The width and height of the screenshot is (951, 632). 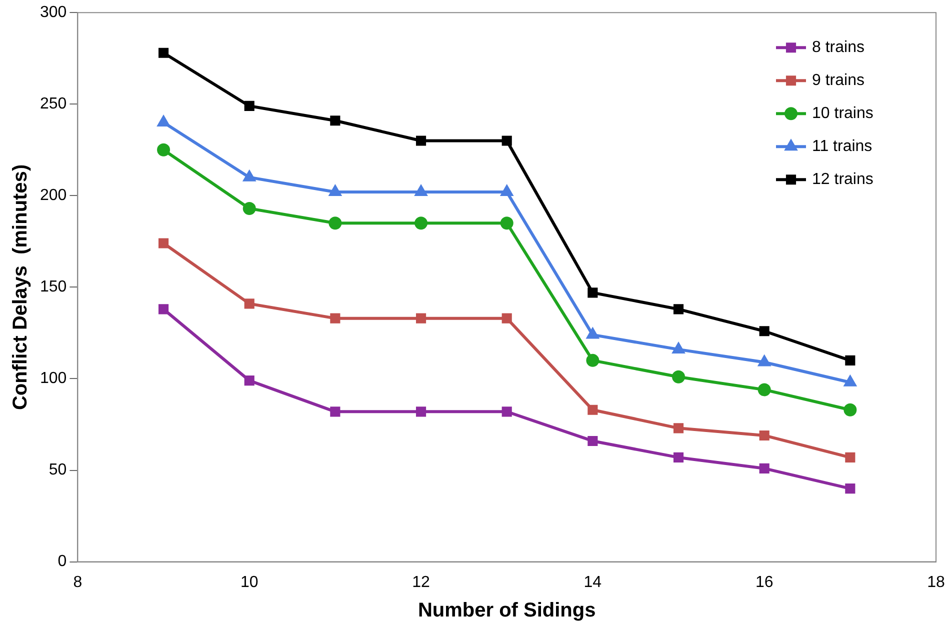 I want to click on y-tick-label: 50, so click(x=57, y=470).